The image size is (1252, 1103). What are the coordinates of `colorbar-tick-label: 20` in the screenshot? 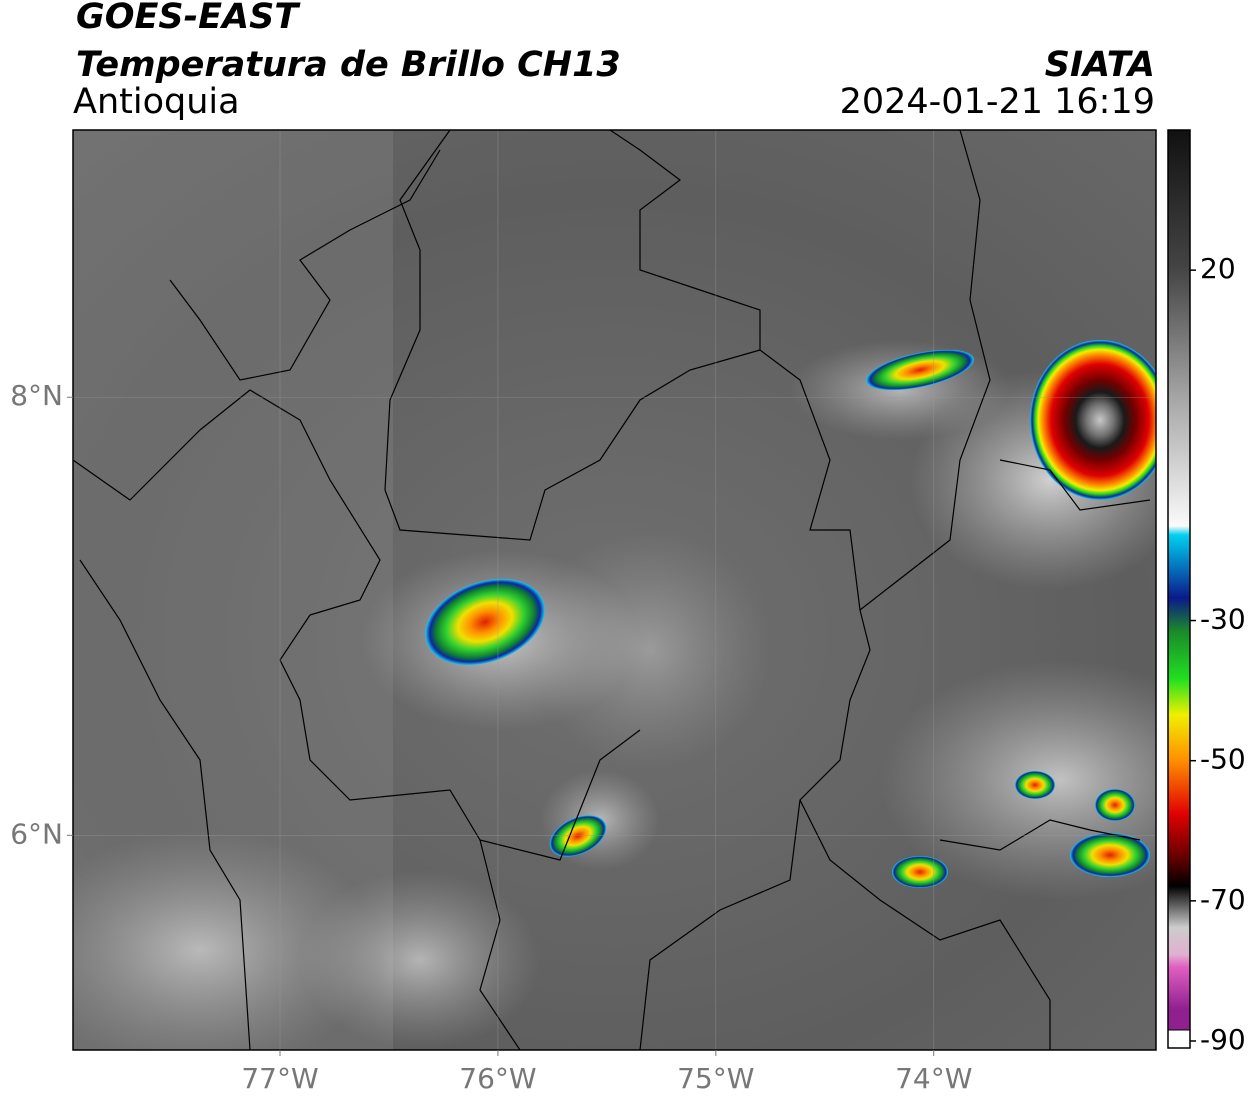 It's located at (1218, 268).